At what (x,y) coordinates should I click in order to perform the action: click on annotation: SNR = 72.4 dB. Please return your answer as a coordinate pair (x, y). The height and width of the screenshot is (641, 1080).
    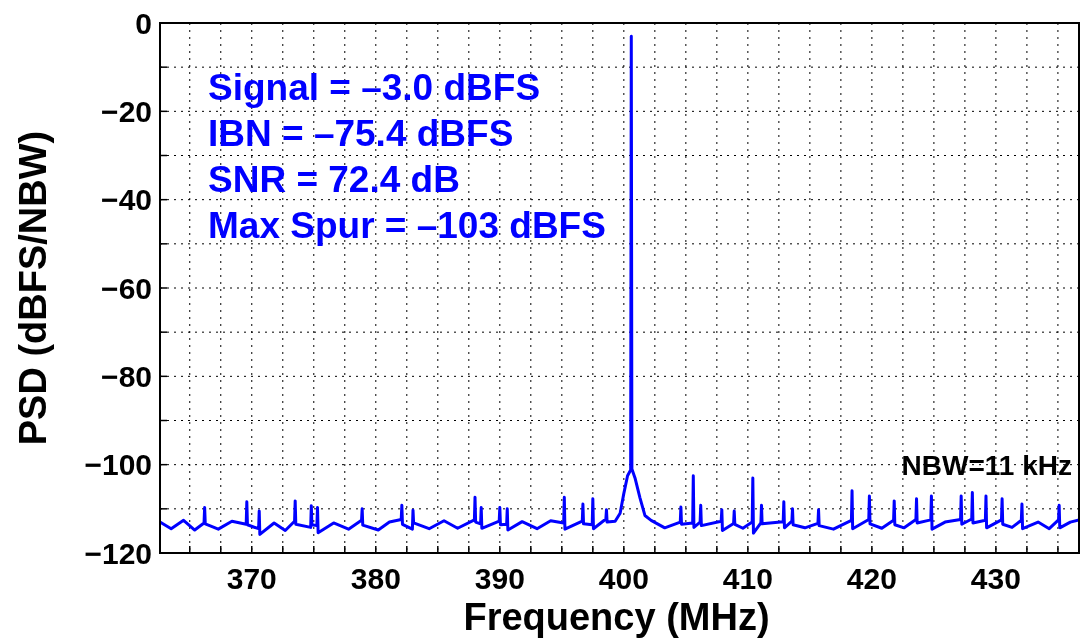
    Looking at the image, I should click on (334, 179).